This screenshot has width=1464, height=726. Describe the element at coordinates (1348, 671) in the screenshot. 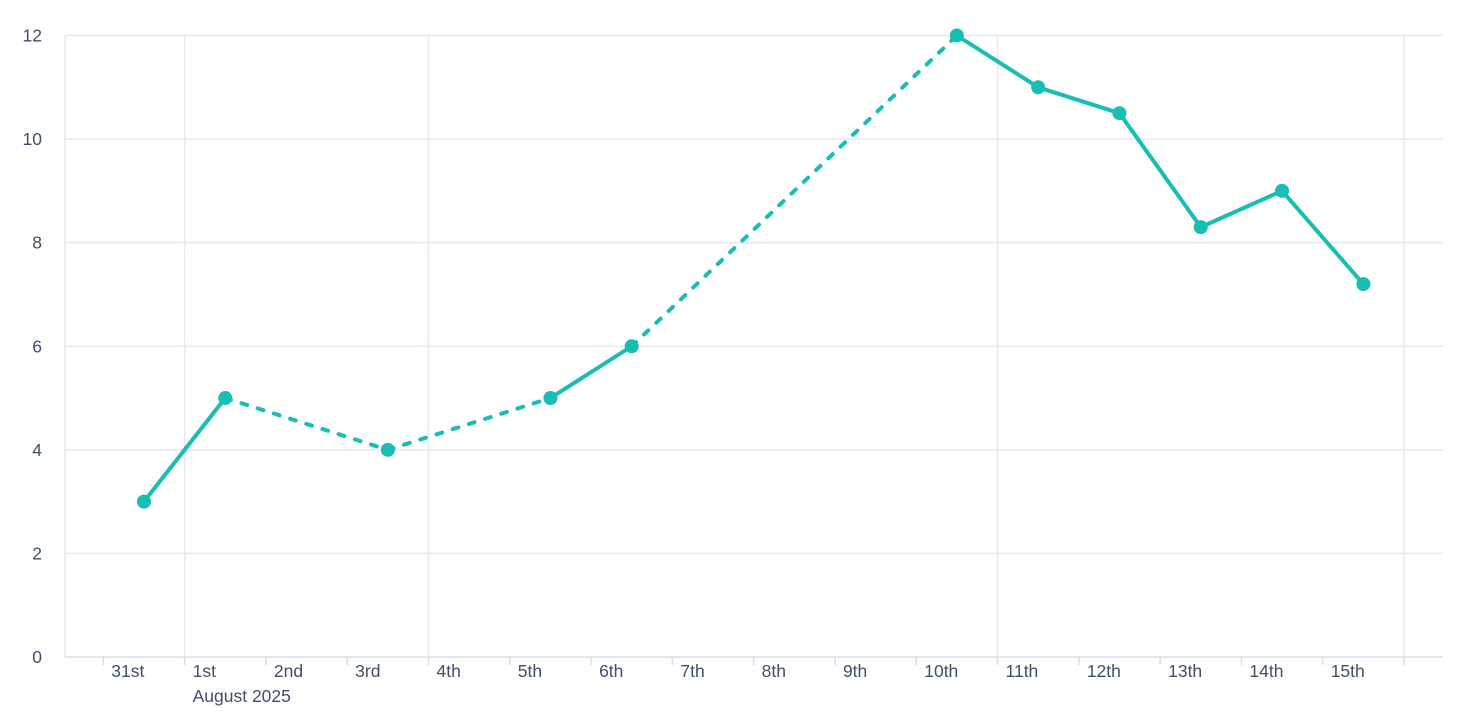

I see `x-tick-label: 15th` at that location.